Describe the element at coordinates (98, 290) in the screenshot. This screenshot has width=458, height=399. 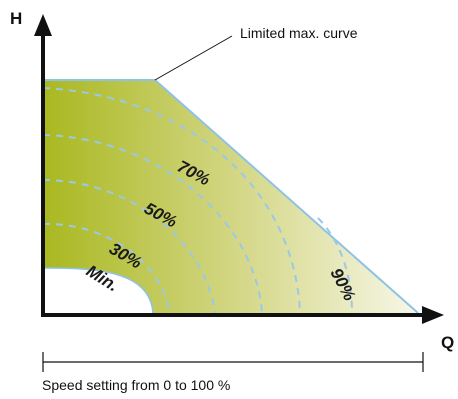
I see `min-curve-boundary` at that location.